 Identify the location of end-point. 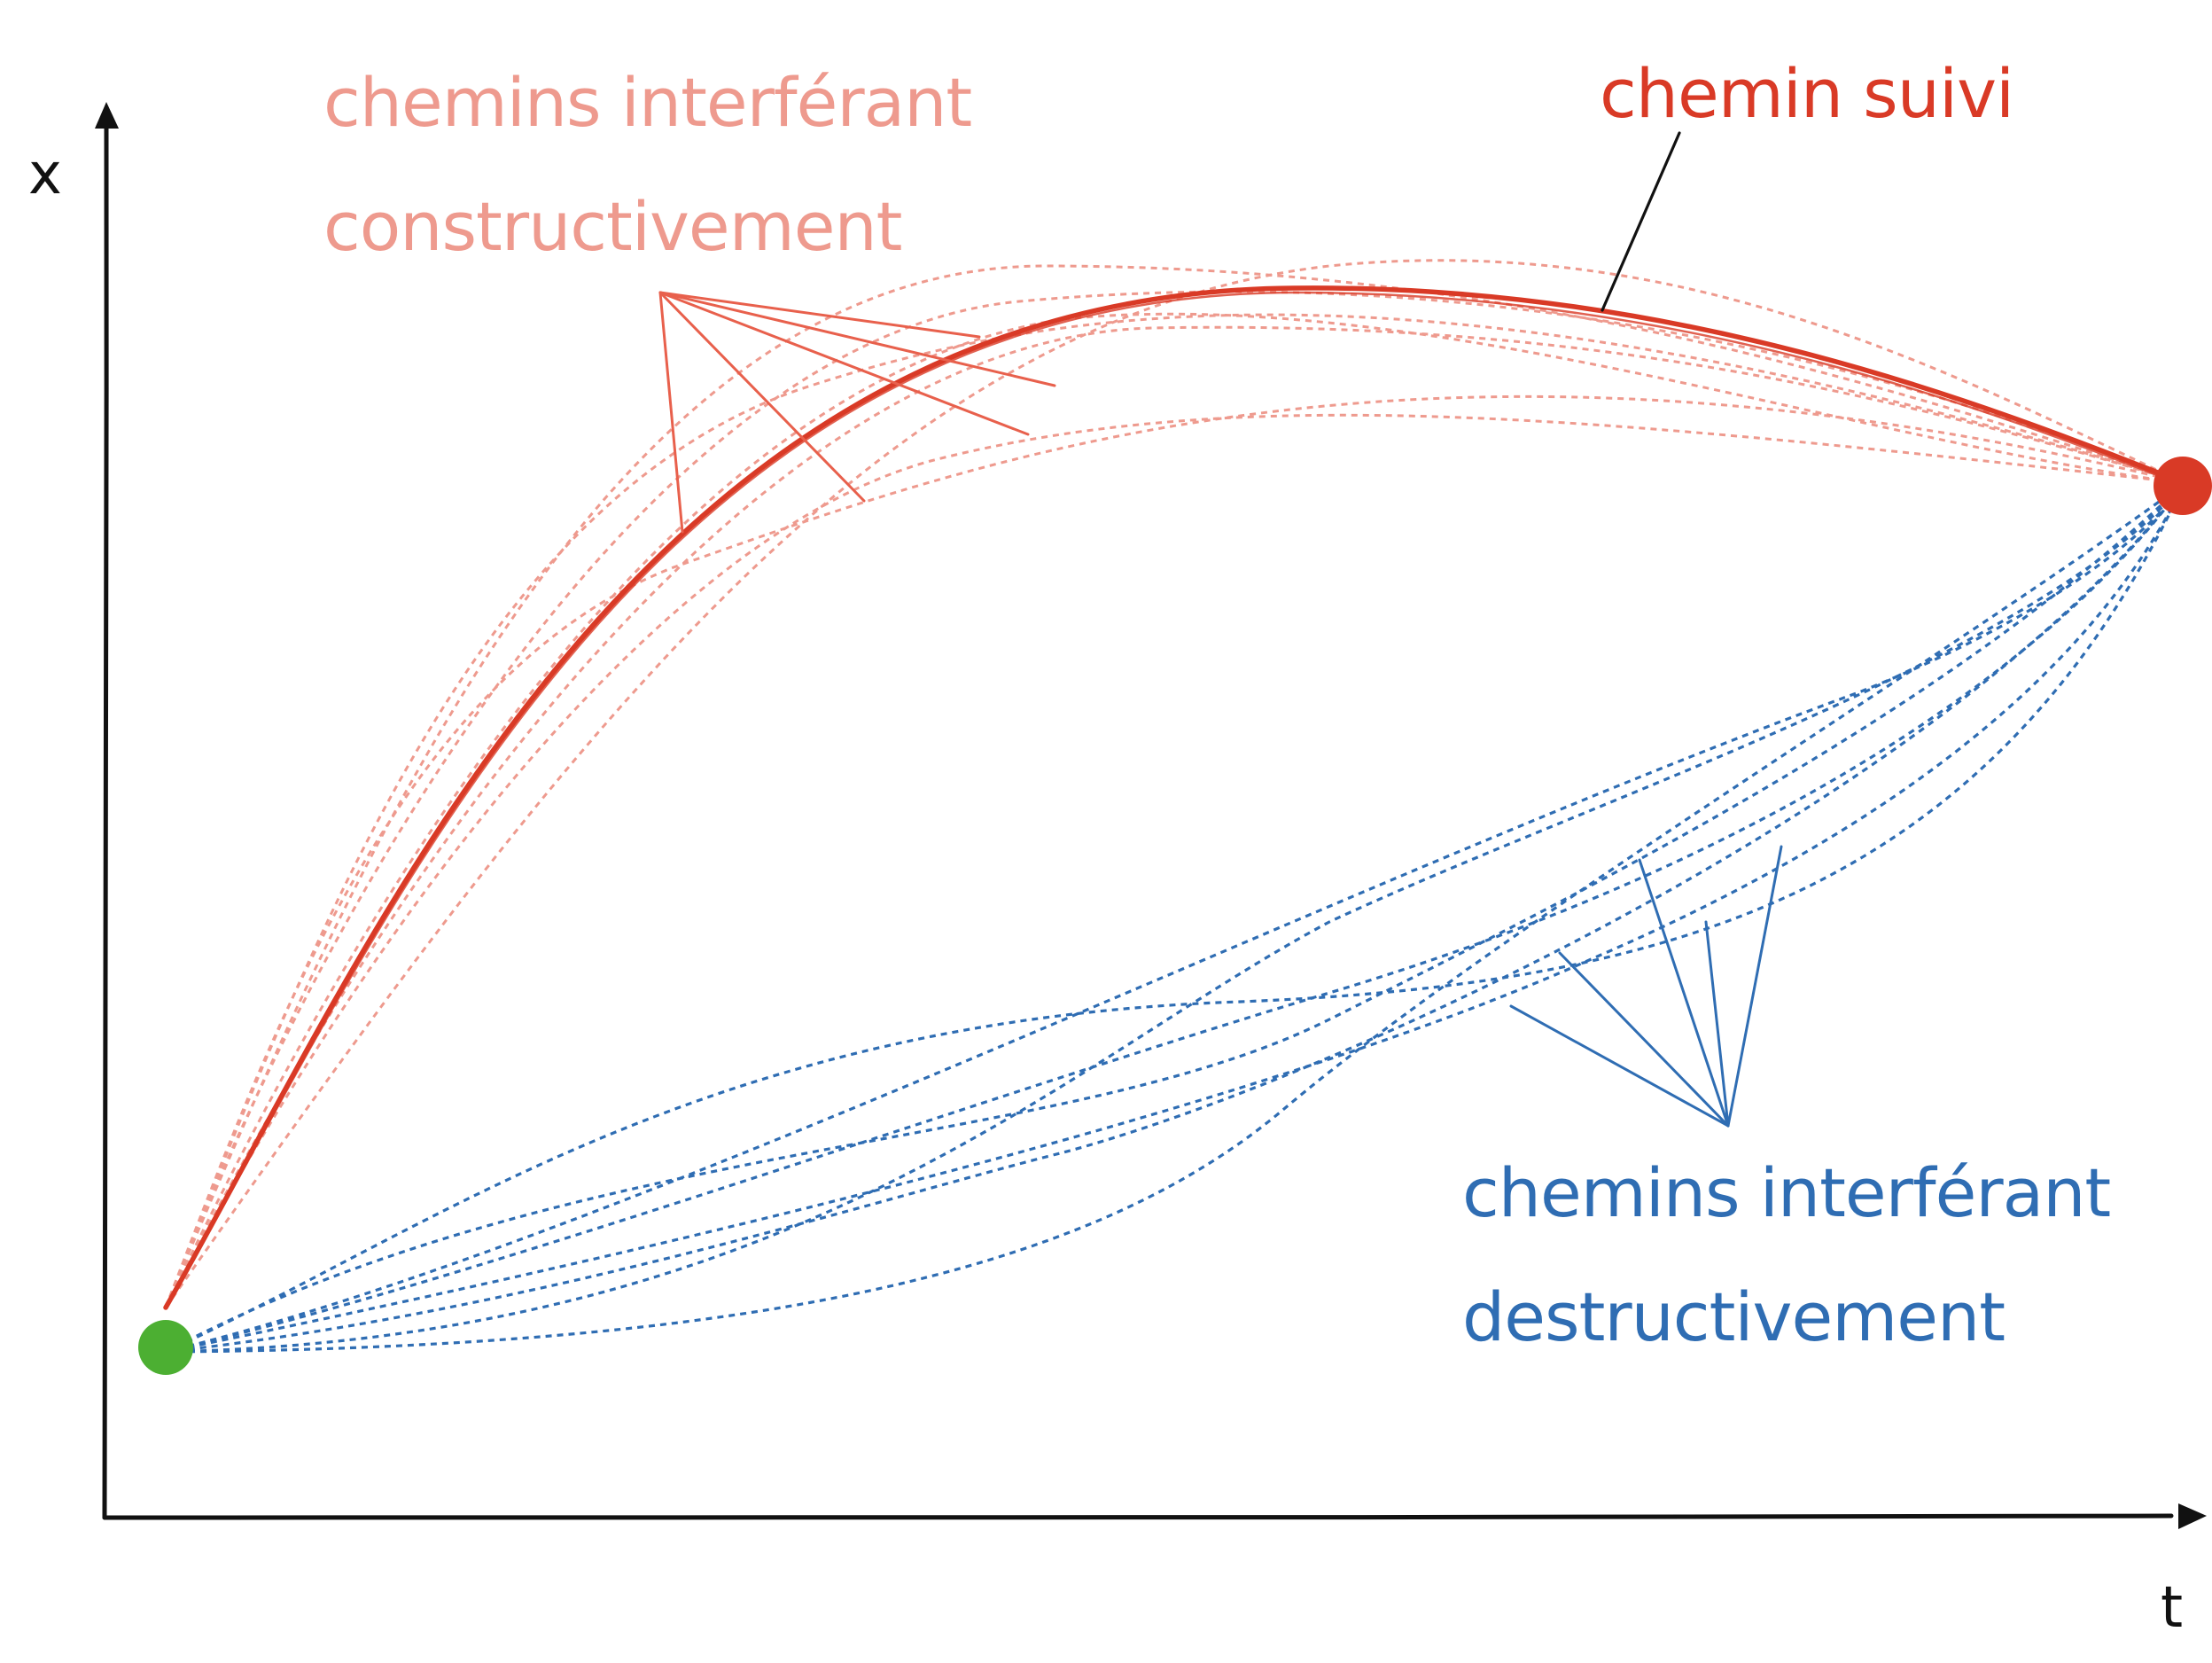
(2183, 486).